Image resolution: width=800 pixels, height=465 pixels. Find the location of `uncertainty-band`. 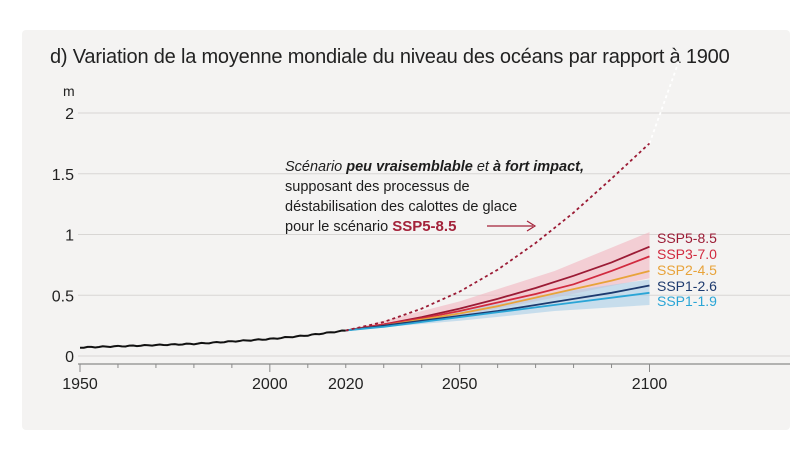

uncertainty-band is located at coordinates (497, 281).